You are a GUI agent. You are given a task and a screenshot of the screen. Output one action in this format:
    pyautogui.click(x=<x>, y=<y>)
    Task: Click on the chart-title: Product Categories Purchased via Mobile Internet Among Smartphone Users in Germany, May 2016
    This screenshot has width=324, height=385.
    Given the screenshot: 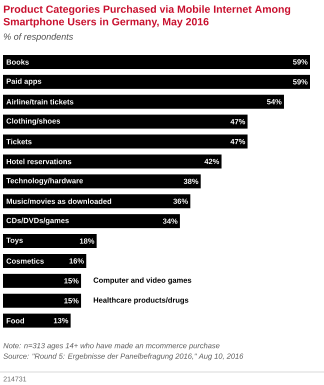 What is the action you would take?
    pyautogui.click(x=146, y=16)
    